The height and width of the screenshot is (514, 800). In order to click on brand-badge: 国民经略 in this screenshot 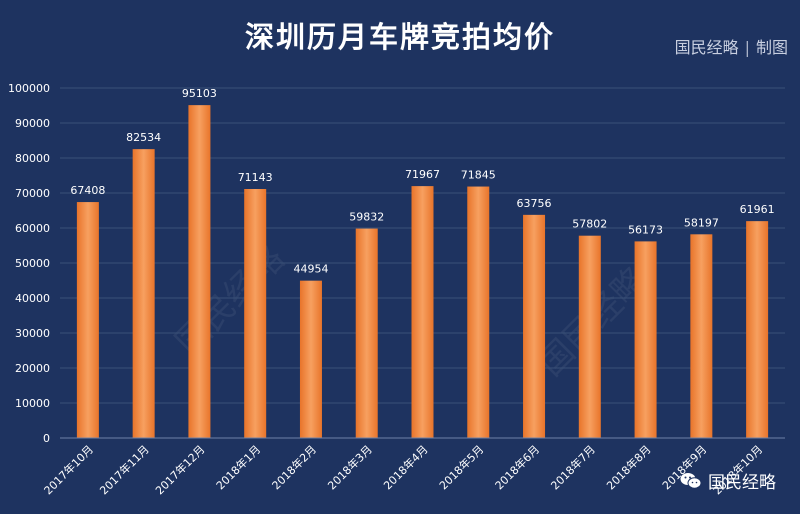, I will do `click(728, 480)`.